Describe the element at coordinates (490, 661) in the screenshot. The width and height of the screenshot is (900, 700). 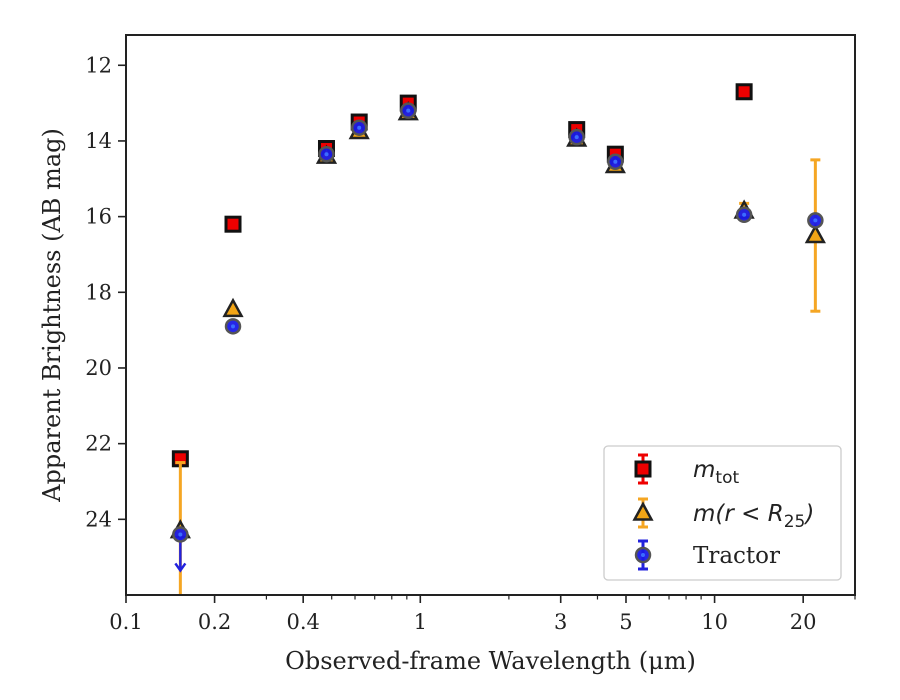
I see `x-axis-label: Observed-frame Wavelength (μm)` at that location.